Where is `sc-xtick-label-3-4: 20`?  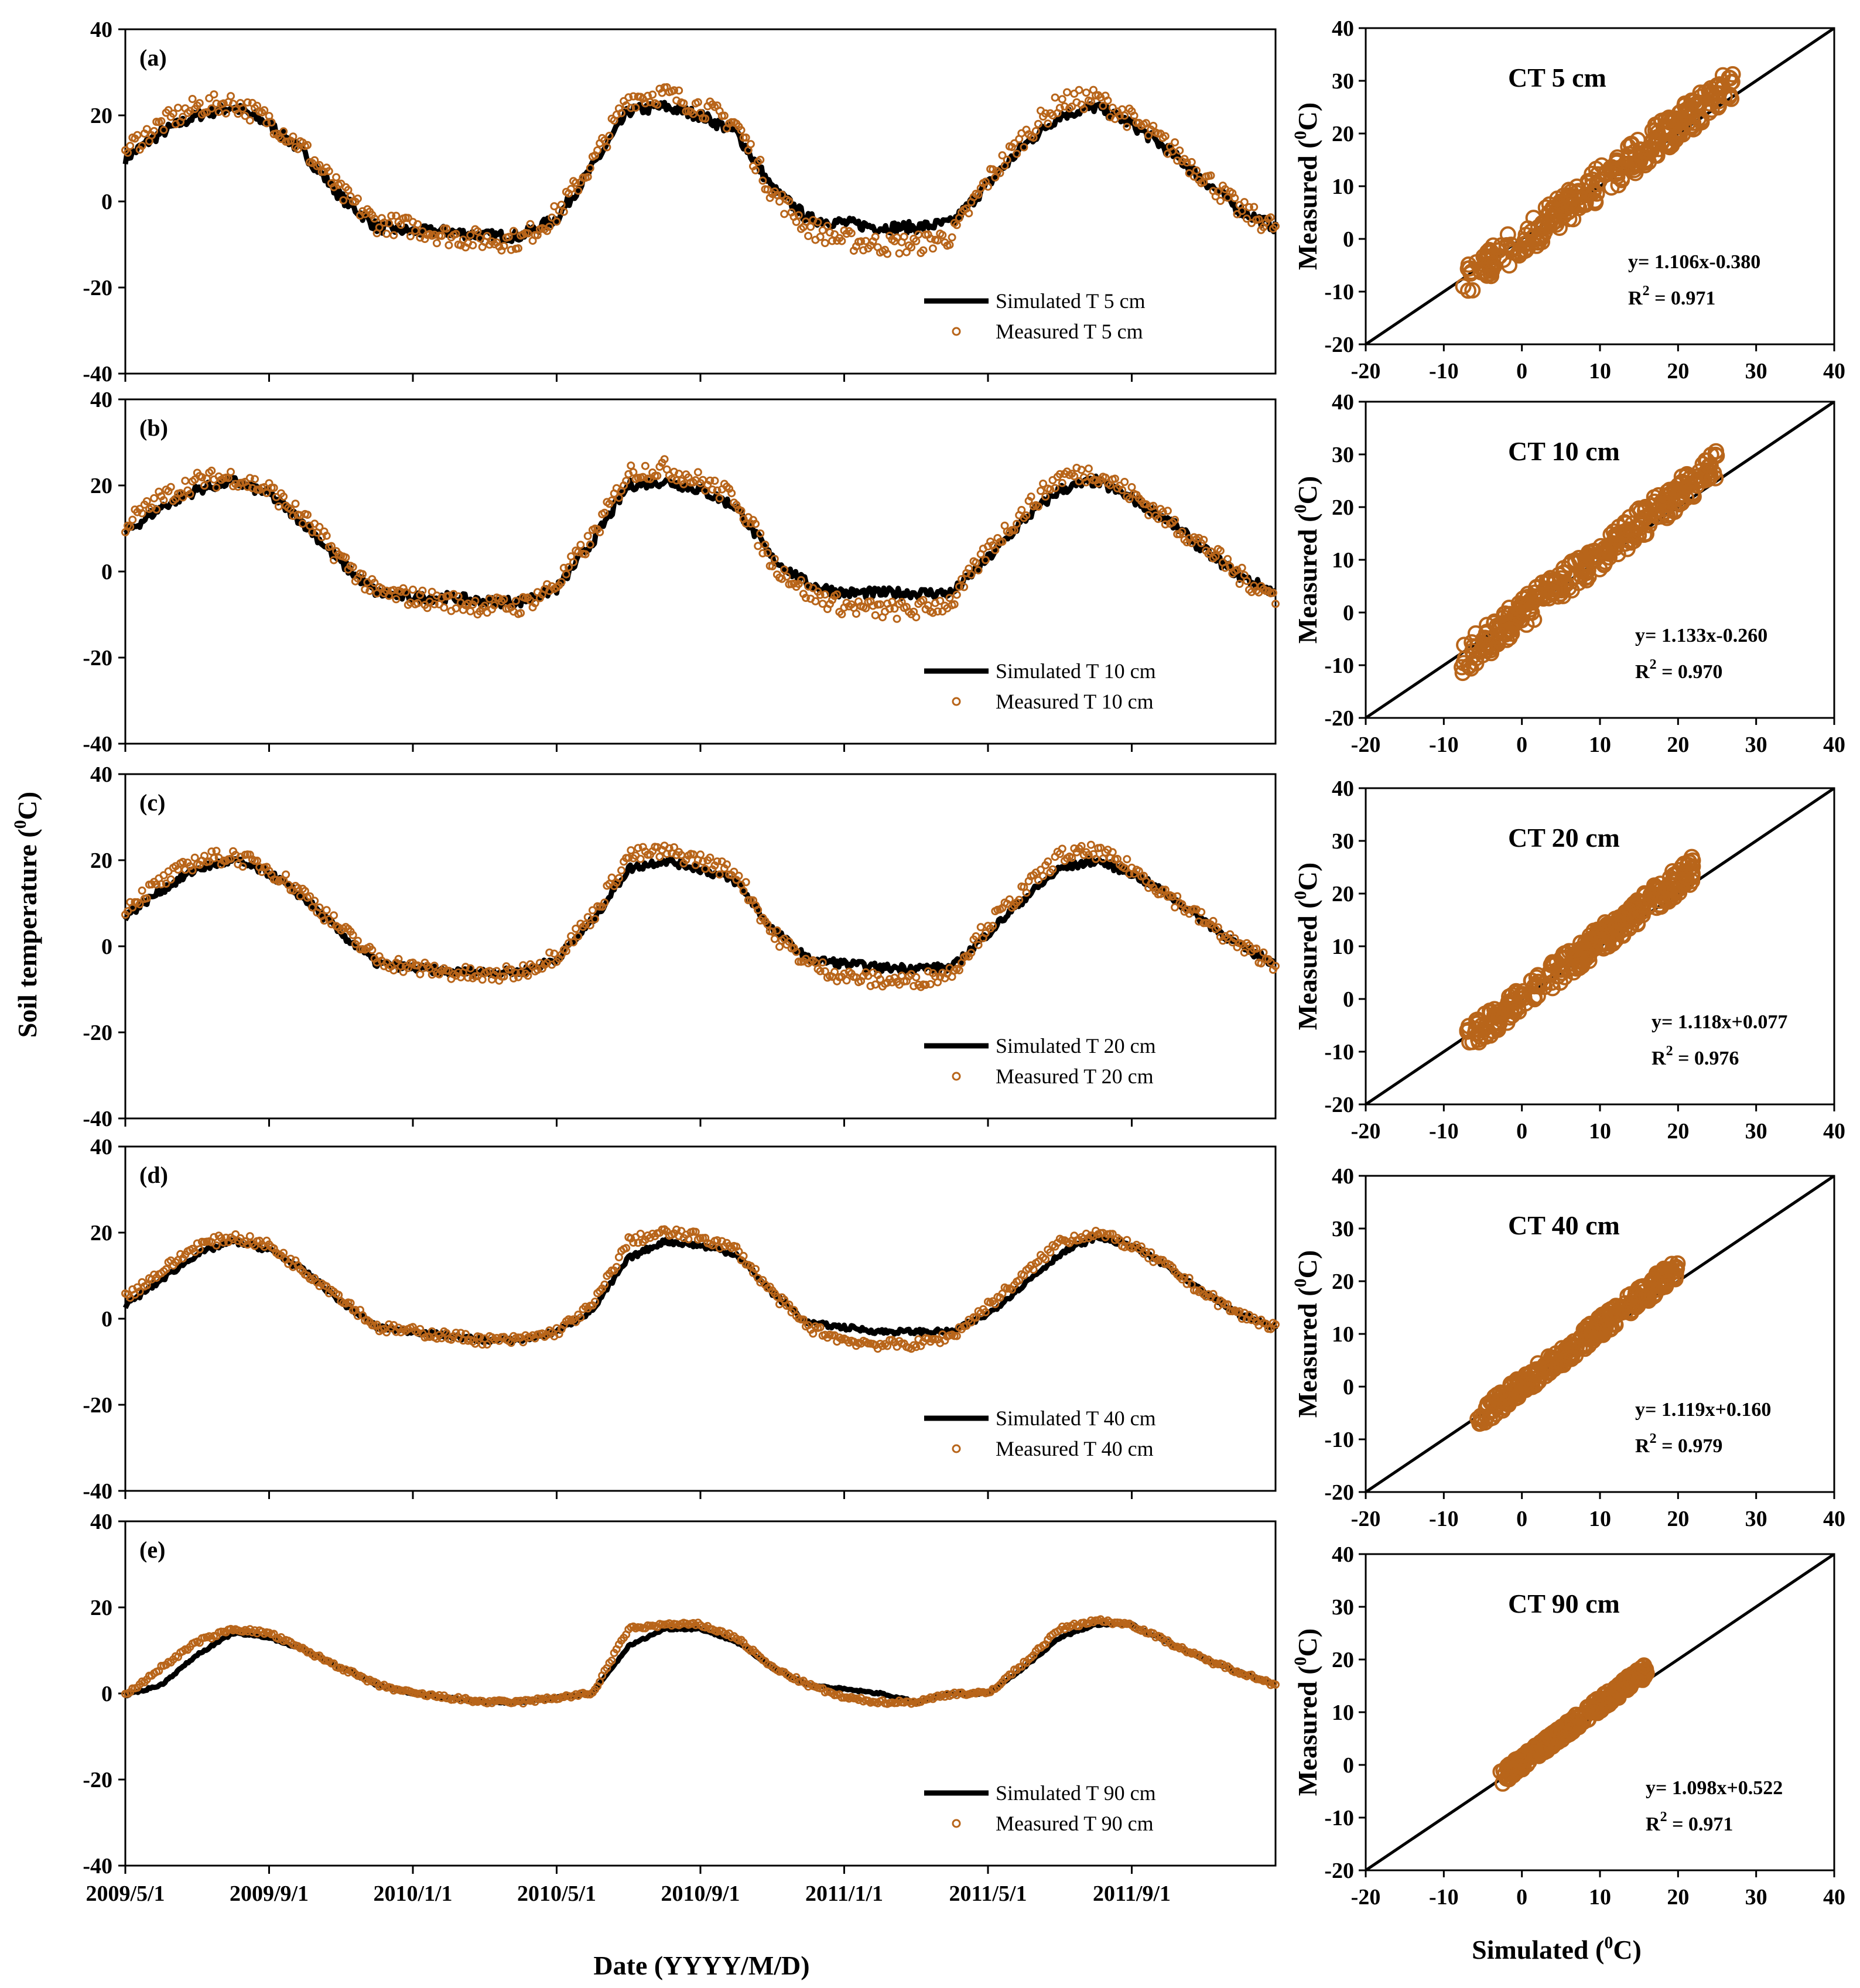 sc-xtick-label-3-4: 20 is located at coordinates (1678, 1519).